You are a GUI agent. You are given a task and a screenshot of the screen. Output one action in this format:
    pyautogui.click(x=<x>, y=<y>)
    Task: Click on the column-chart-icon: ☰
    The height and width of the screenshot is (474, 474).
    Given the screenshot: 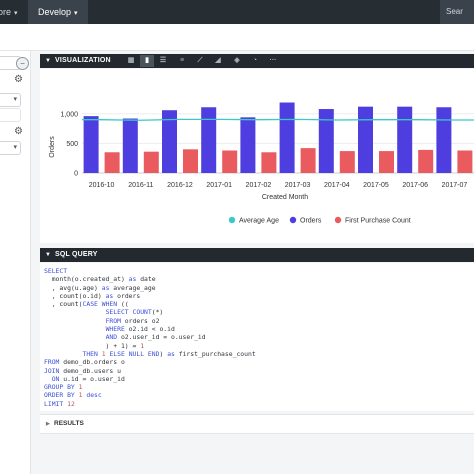 What is the action you would take?
    pyautogui.click(x=163, y=60)
    